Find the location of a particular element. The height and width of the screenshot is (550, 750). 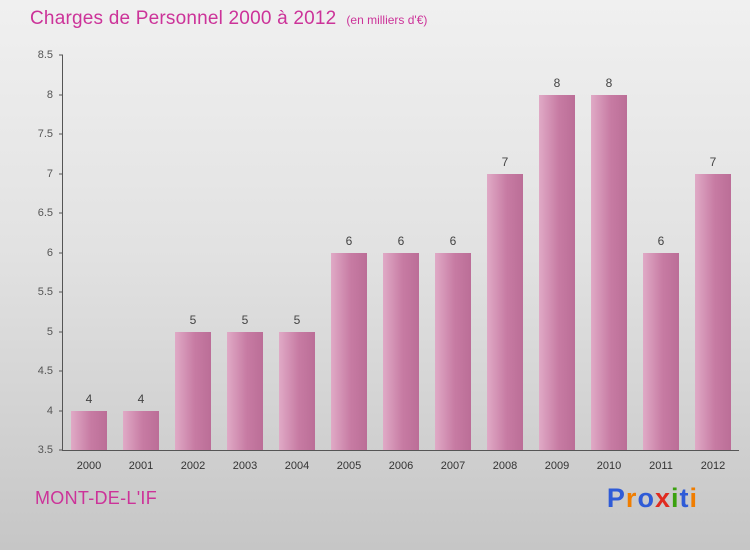

bar-slot: 4 2001 is located at coordinates (141, 263).